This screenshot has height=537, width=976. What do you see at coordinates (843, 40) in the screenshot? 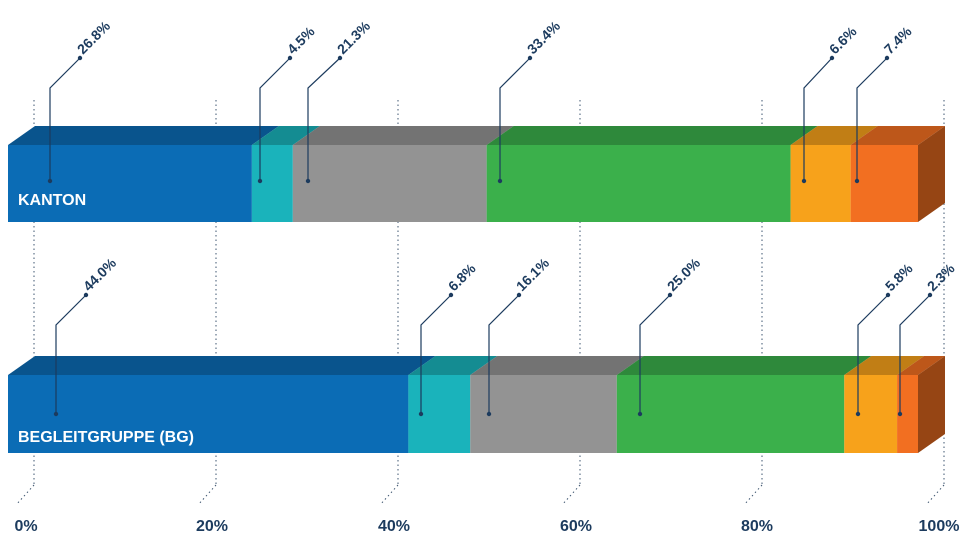
I see `value-label: 6.6%` at bounding box center [843, 40].